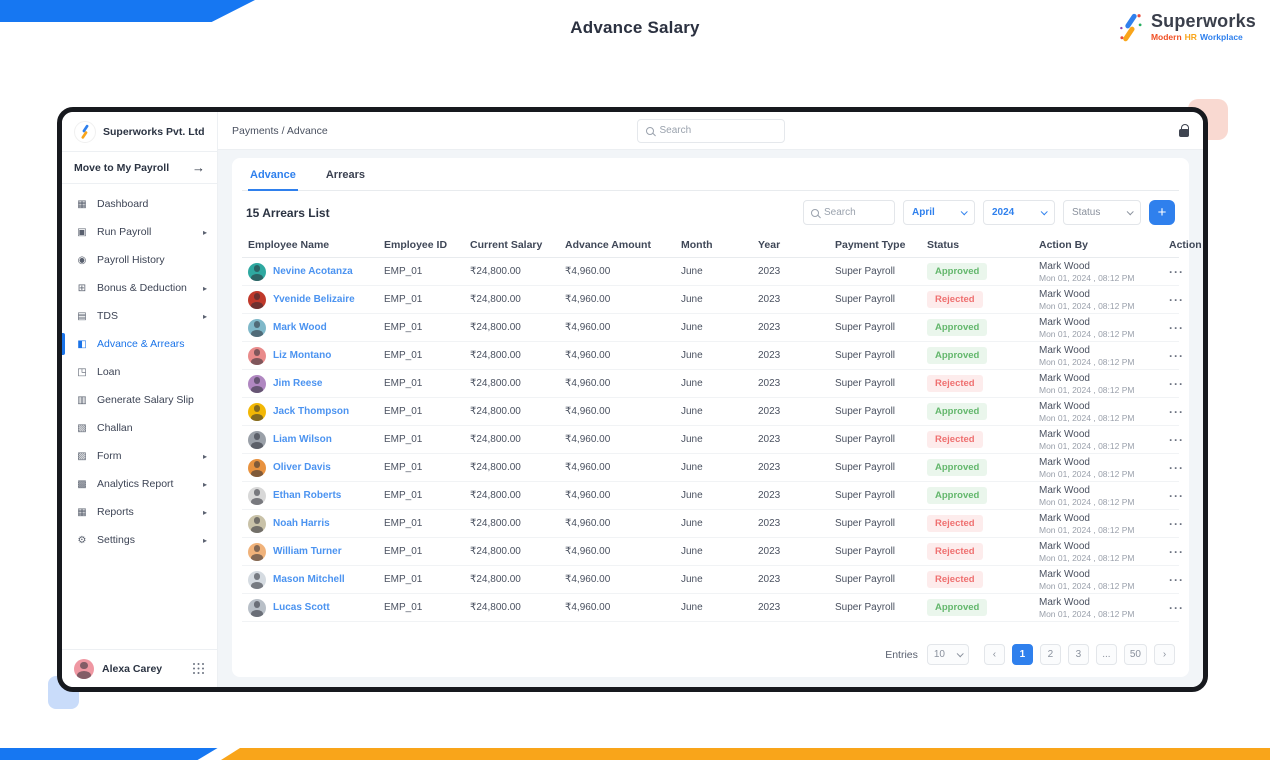  Describe the element at coordinates (273, 174) in the screenshot. I see `tab-advance: Advance` at that location.